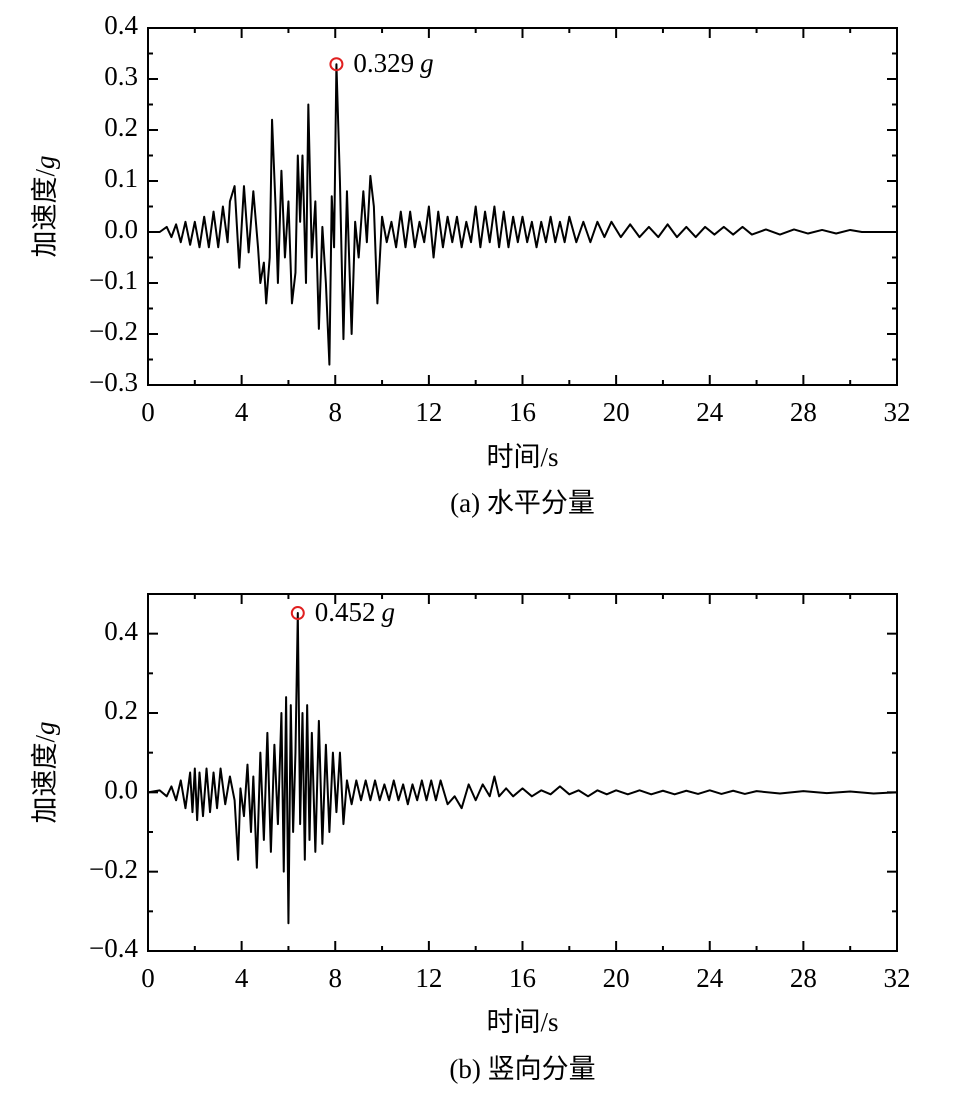 The width and height of the screenshot is (959, 1106). What do you see at coordinates (121, 178) in the screenshot?
I see `y-tick-label: 0.1` at bounding box center [121, 178].